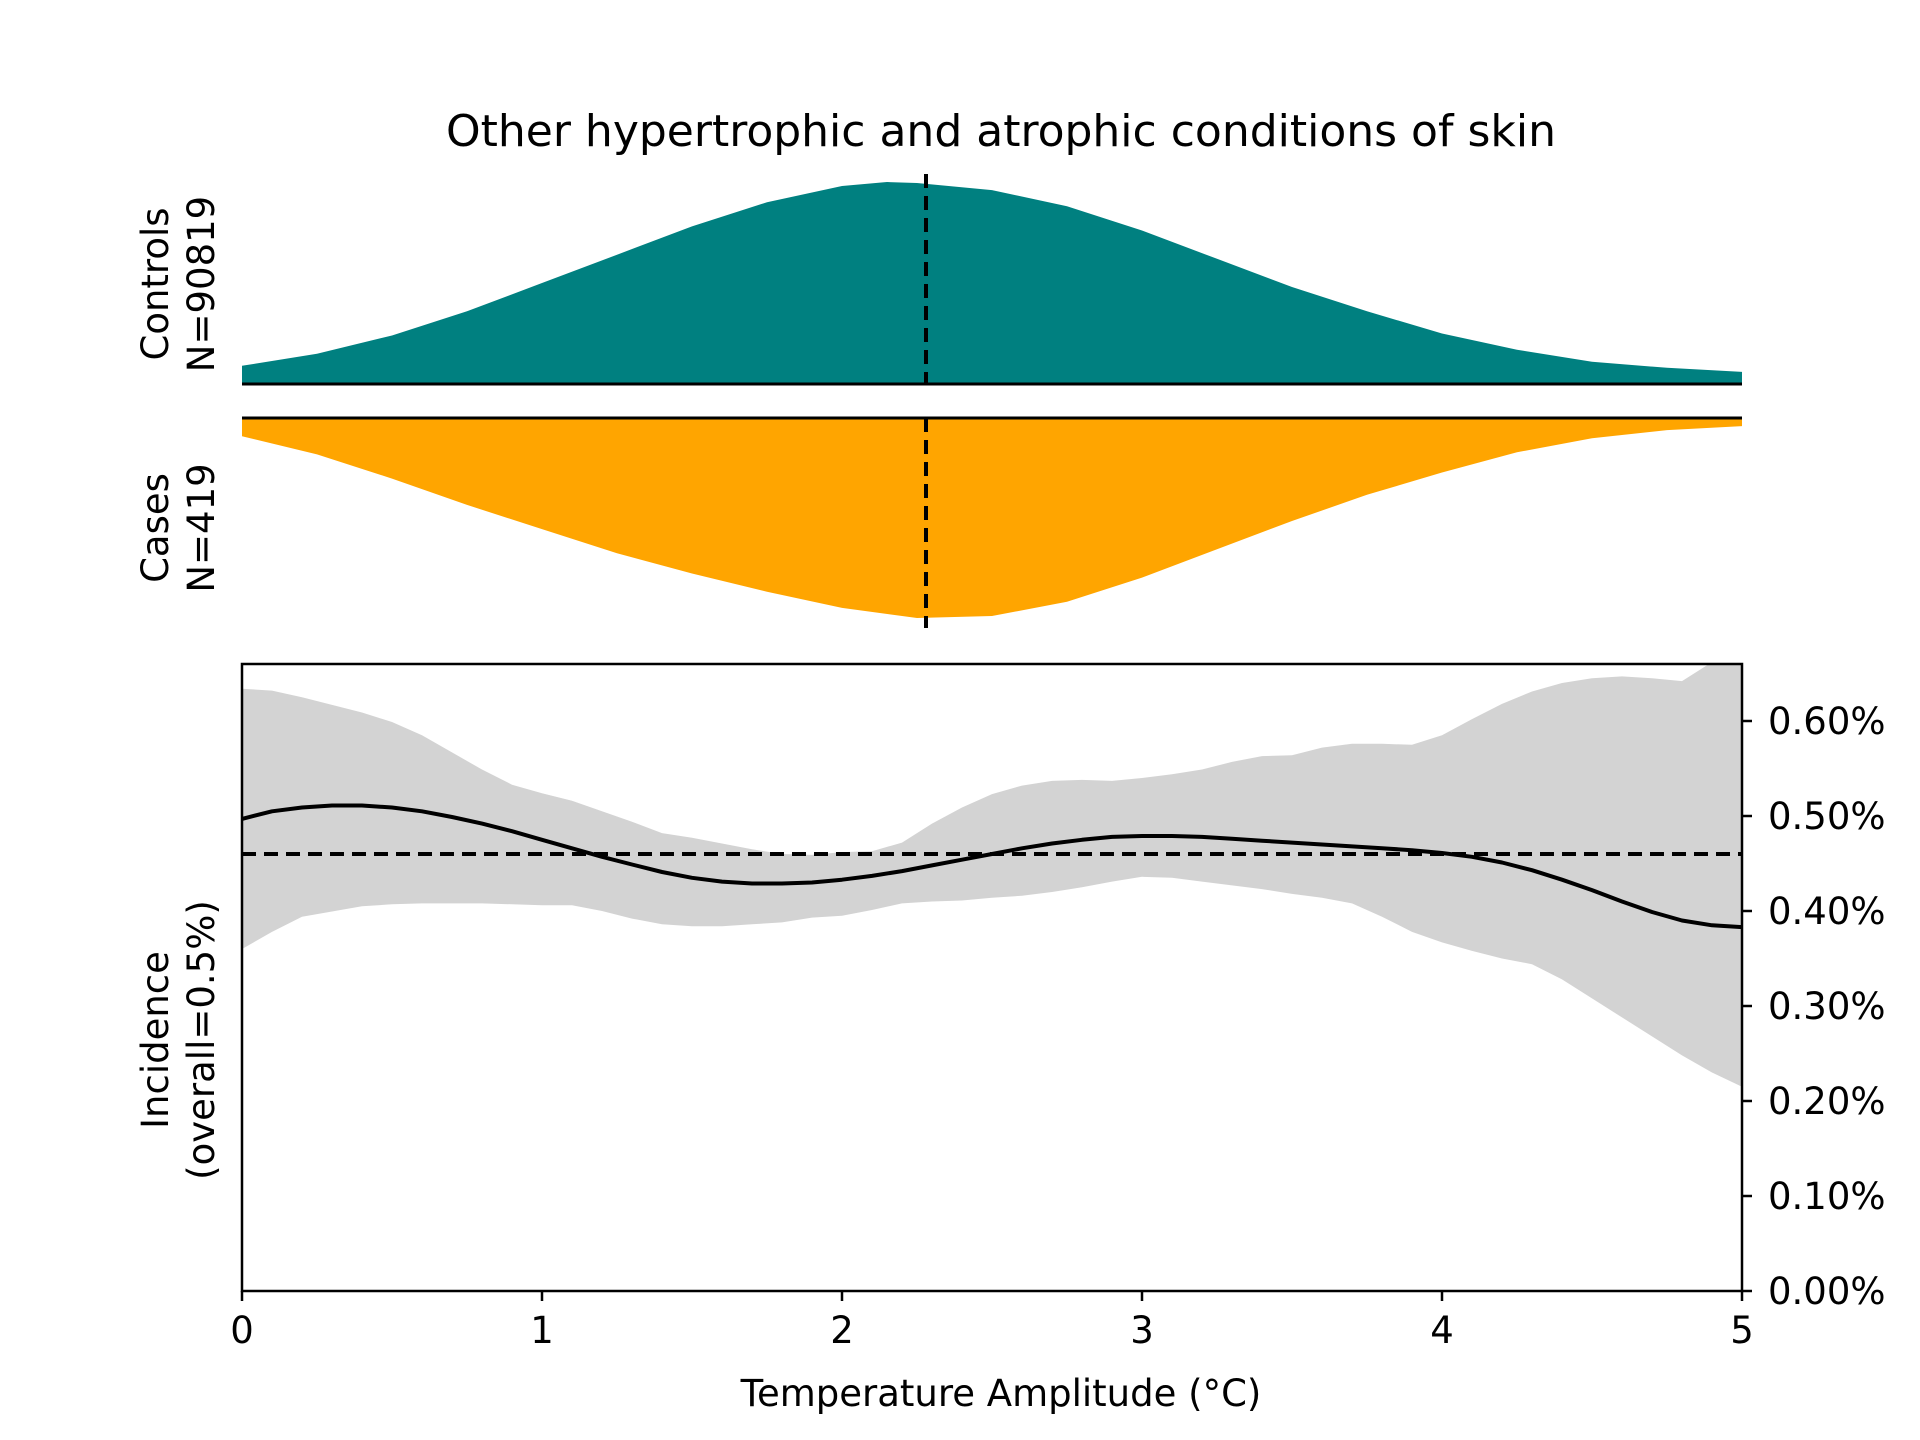 The image size is (1920, 1440). What do you see at coordinates (992, 518) in the screenshot?
I see `cases-density-area` at bounding box center [992, 518].